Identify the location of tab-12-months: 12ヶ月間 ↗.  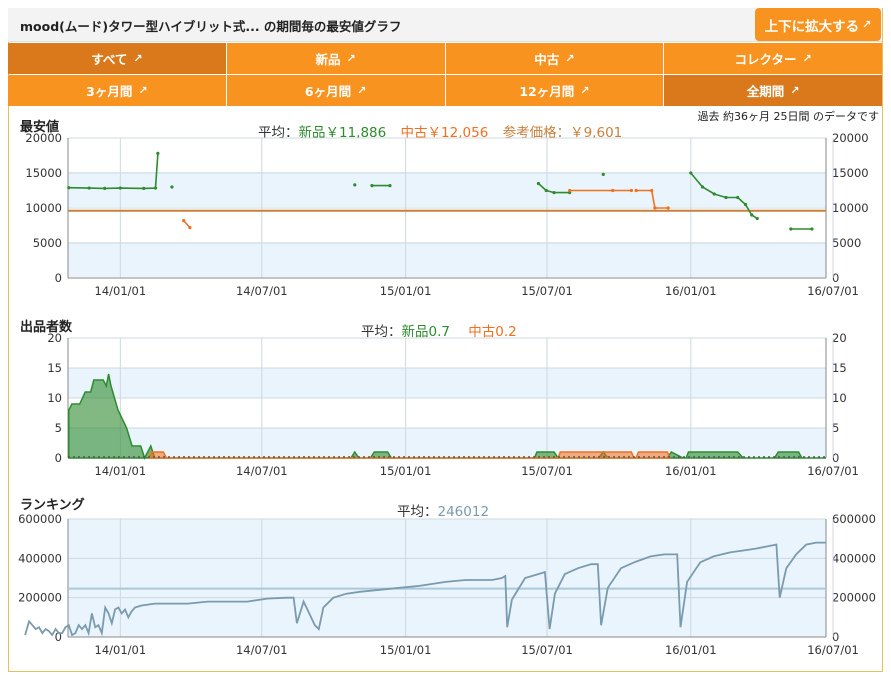
(555, 90).